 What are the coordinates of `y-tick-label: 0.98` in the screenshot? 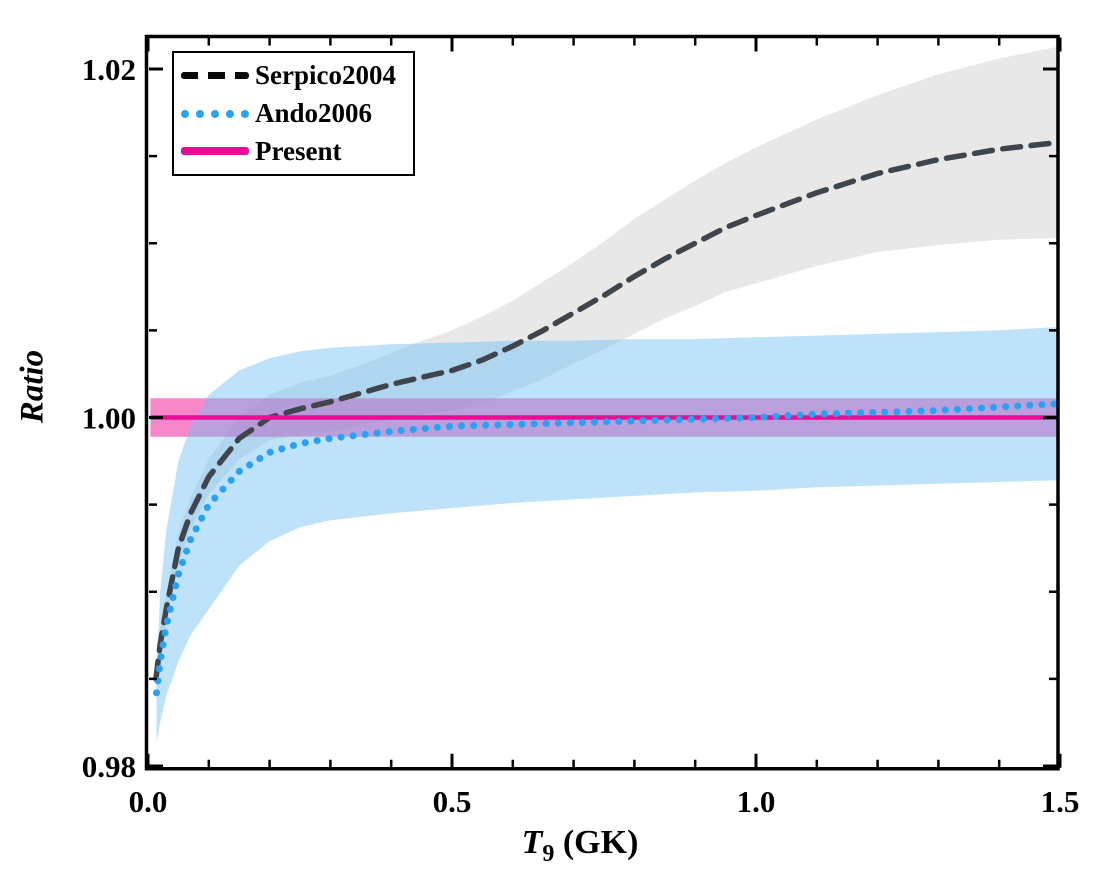 It's located at (109, 766).